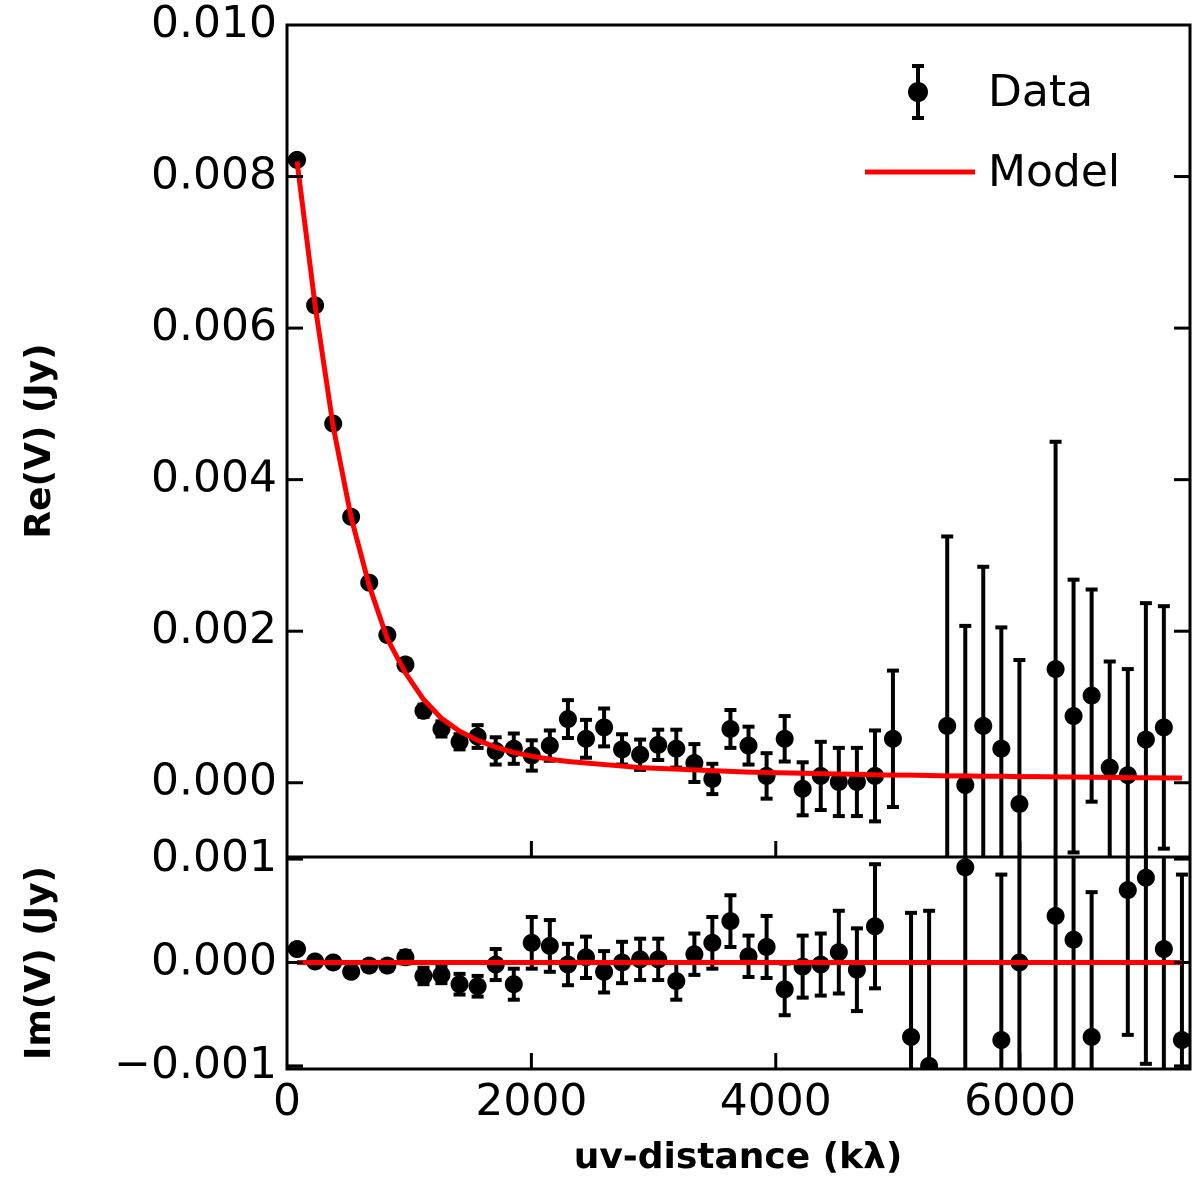 This screenshot has width=1200, height=1199. Describe the element at coordinates (214, 174) in the screenshot. I see `y-tick-label: 0.008` at that location.